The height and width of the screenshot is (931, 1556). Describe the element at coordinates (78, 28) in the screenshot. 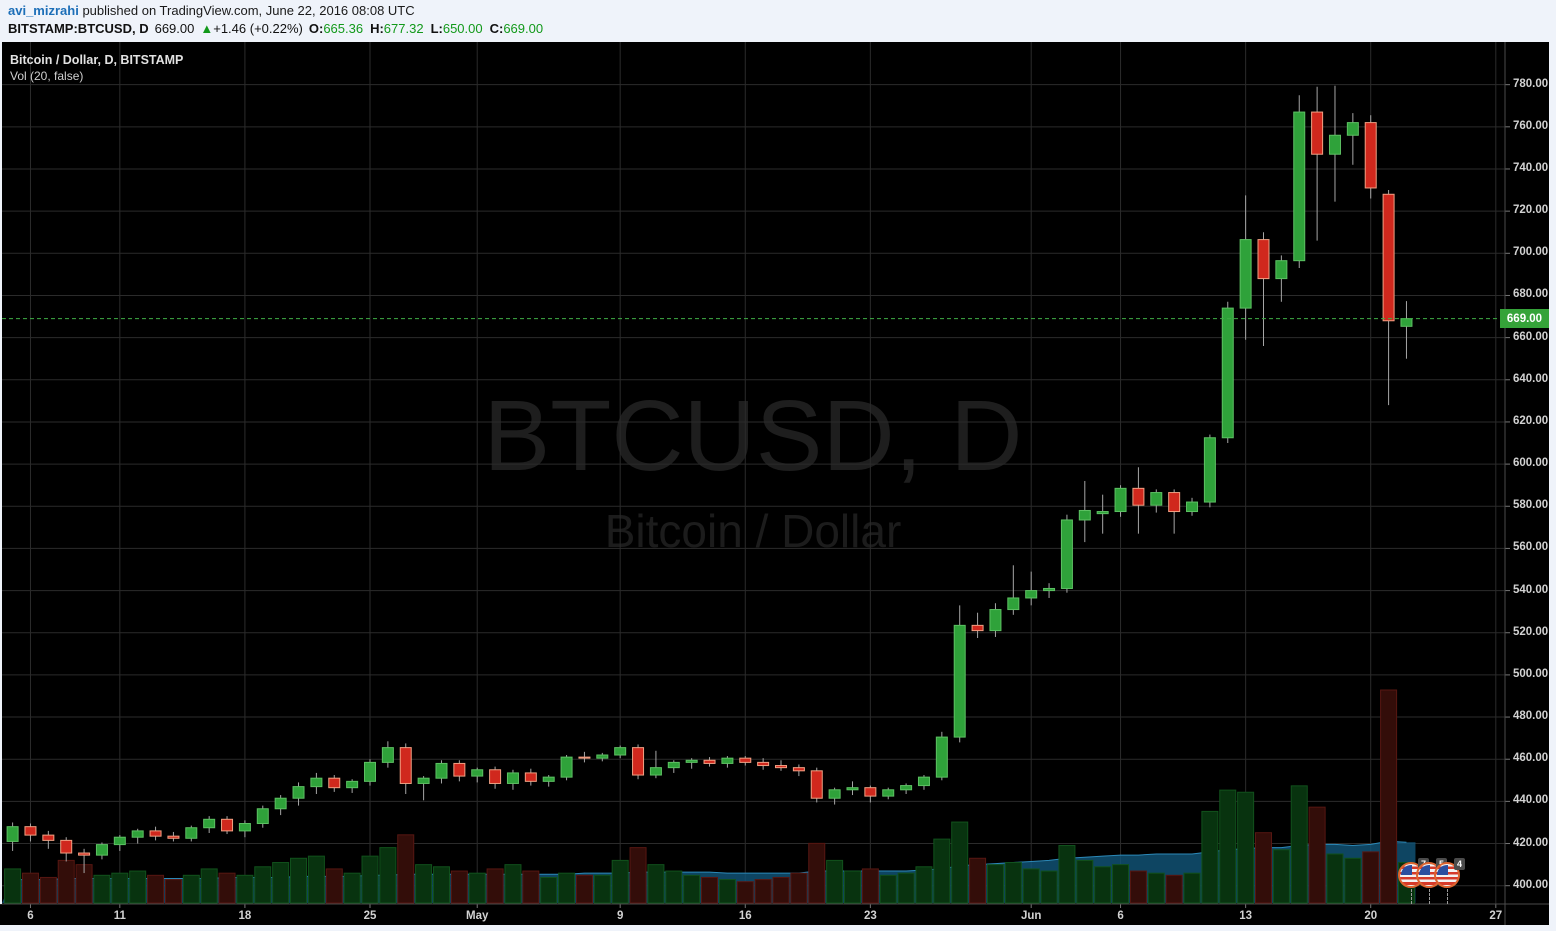

I see `symbol-name: BITSTAMP:BTCUSD, D` at that location.